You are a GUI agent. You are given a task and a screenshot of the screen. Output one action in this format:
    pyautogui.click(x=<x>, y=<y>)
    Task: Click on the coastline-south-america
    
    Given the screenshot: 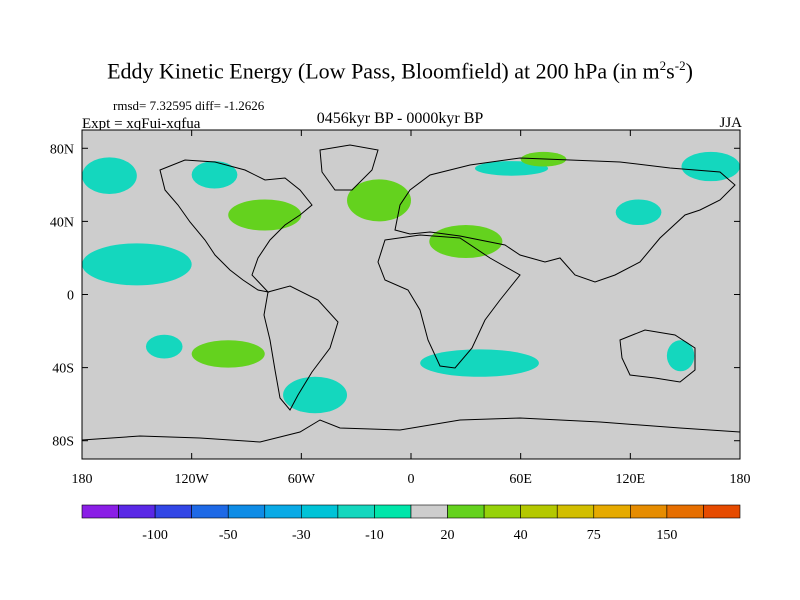 What is the action you would take?
    pyautogui.click(x=301, y=348)
    